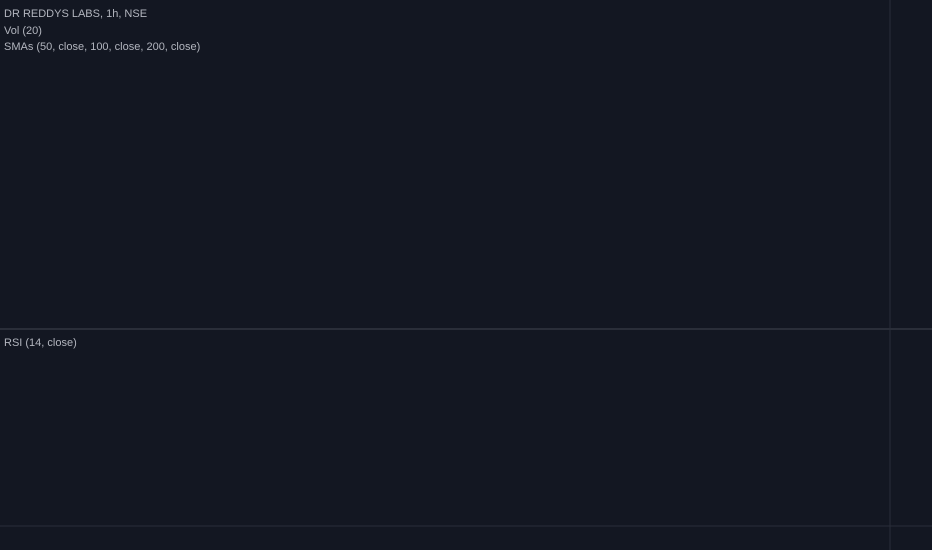 This screenshot has width=932, height=550. What do you see at coordinates (75, 14) in the screenshot?
I see `chart-title: DR REDDYS LABS, 1h, NSE` at bounding box center [75, 14].